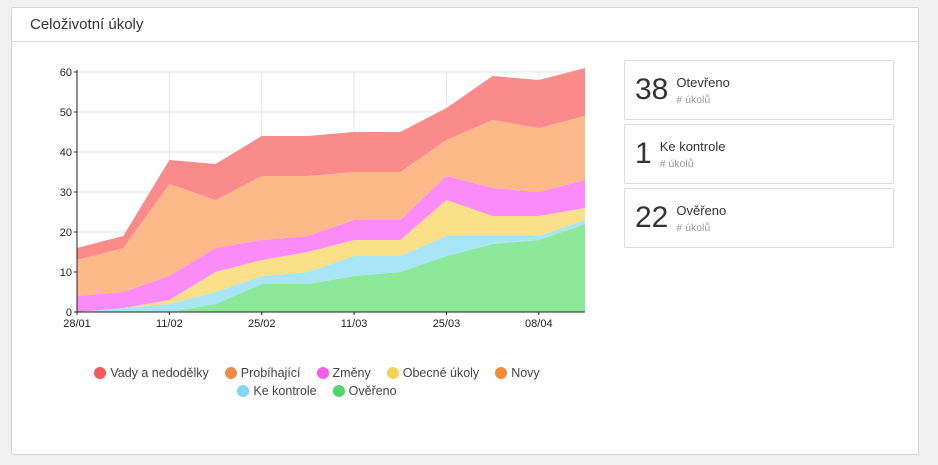 The height and width of the screenshot is (465, 938). Describe the element at coordinates (525, 373) in the screenshot. I see `legend-label: Novy` at that location.